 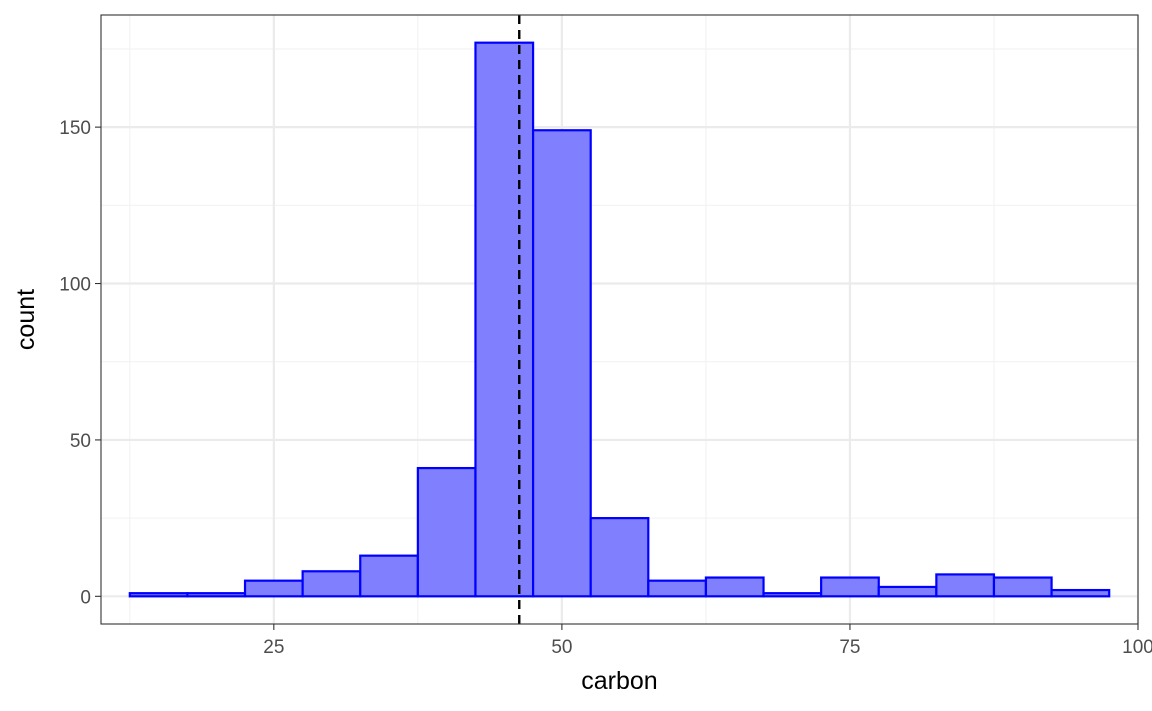 What do you see at coordinates (26, 319) in the screenshot?
I see `y-axis-title: count` at bounding box center [26, 319].